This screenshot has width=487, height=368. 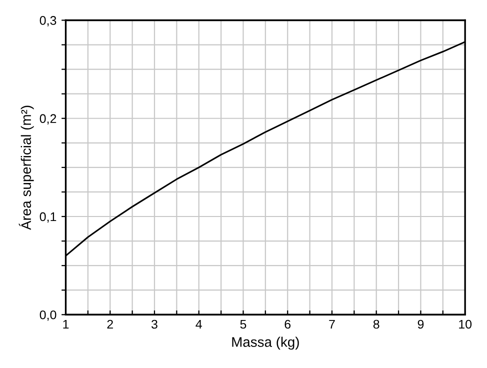 What do you see at coordinates (48, 315) in the screenshot?
I see `y-tick-label: 0,0` at bounding box center [48, 315].